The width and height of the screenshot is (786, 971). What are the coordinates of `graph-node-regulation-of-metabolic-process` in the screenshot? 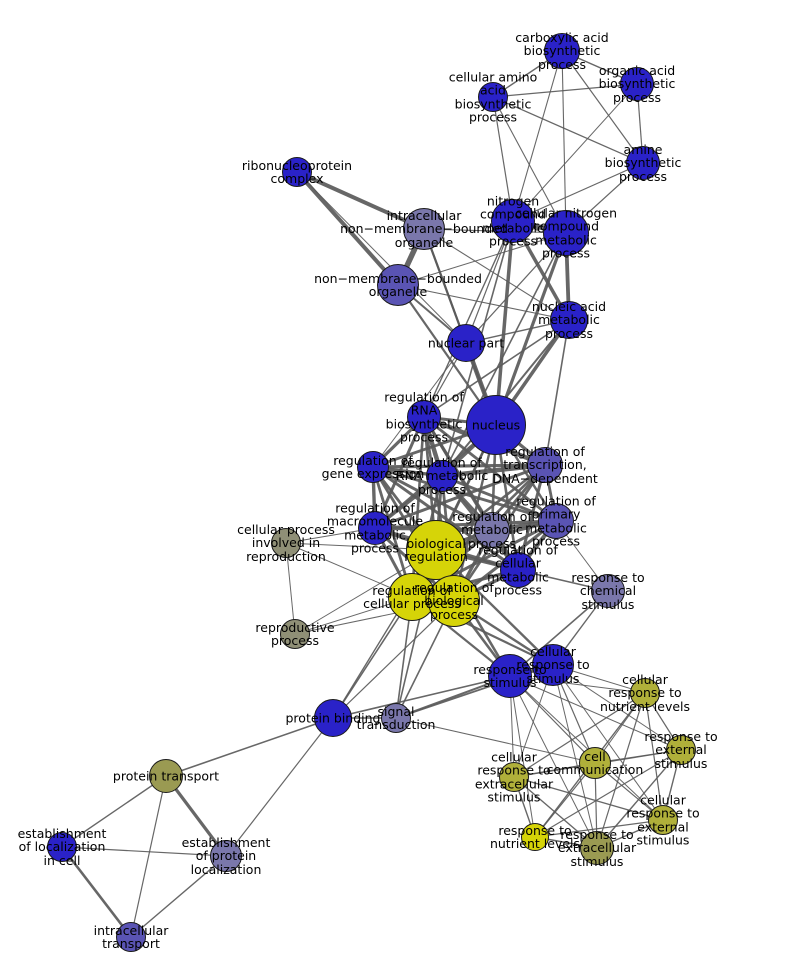 It's located at (492, 530).